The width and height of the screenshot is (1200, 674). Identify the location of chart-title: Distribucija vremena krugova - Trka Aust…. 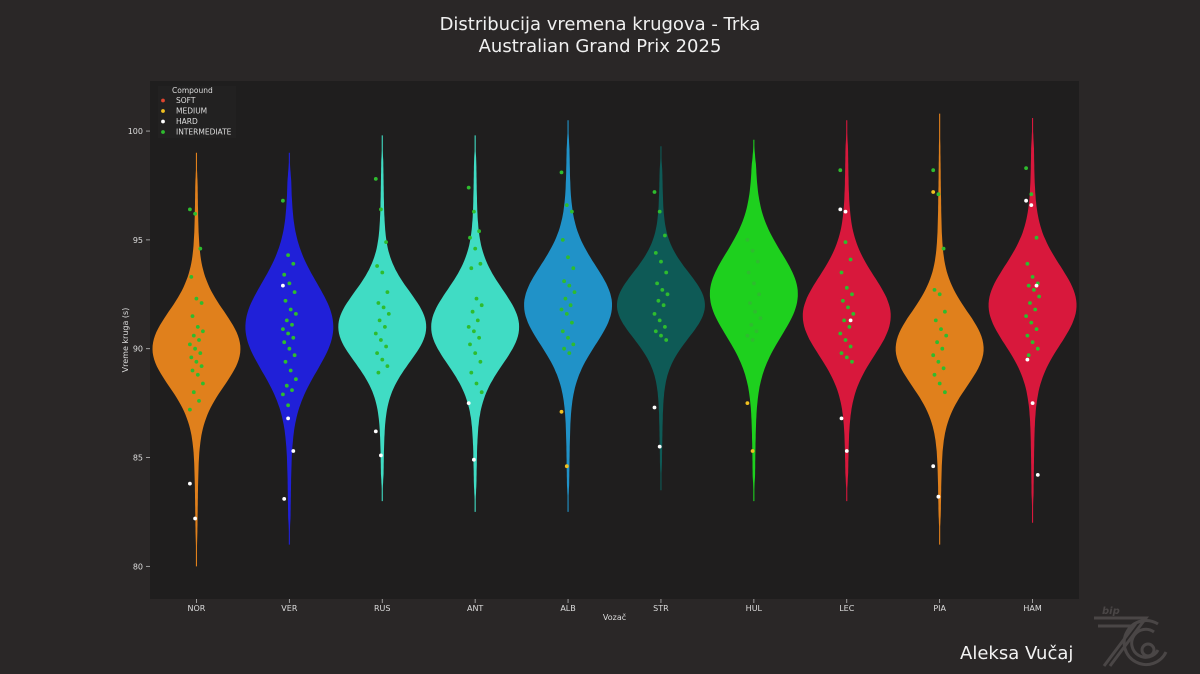
(600, 36).